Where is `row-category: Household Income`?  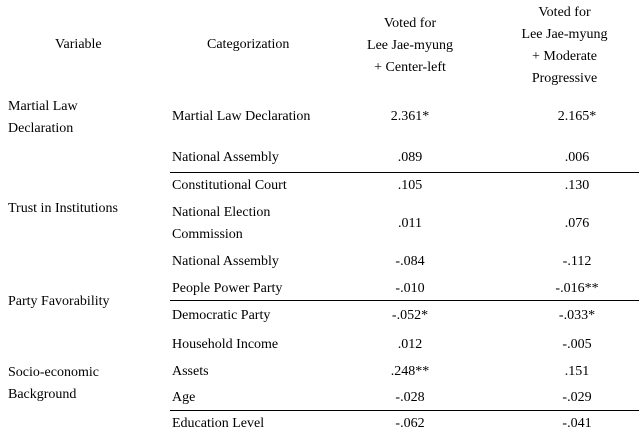
row-category: Household Income is located at coordinates (225, 344).